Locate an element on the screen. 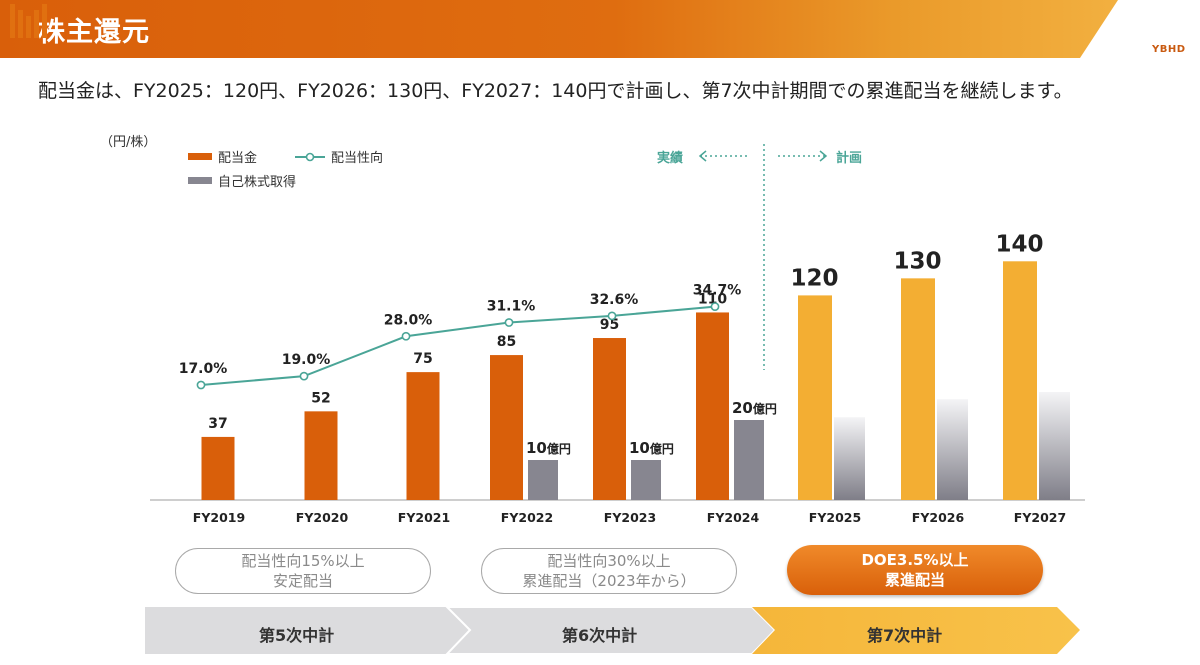 This screenshot has width=1200, height=665. phase-label-5: 第5次中計 is located at coordinates (297, 635).